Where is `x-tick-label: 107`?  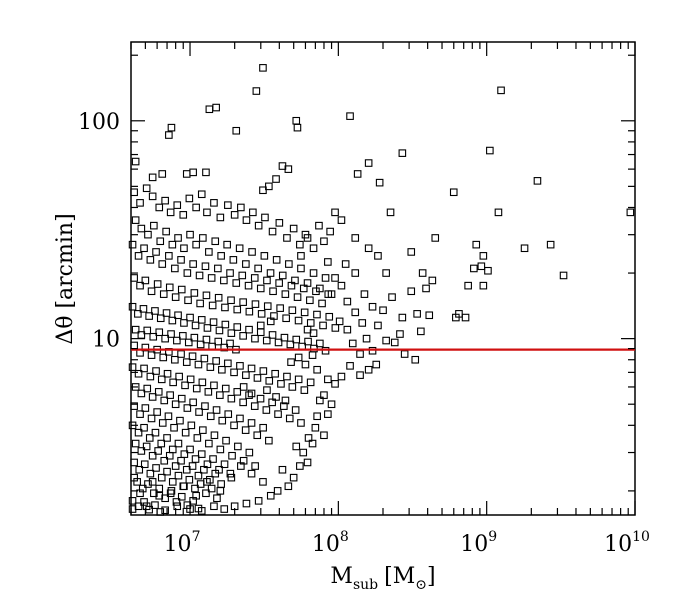
x-tick-label: 107 is located at coordinates (182, 543).